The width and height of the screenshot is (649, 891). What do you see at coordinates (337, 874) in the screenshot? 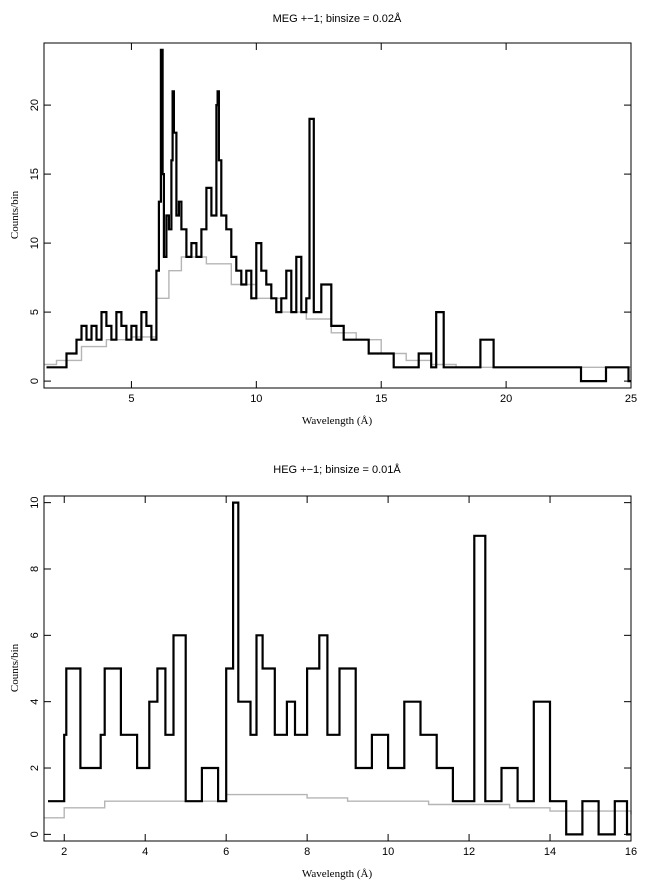
I see `heg-x-axis-label: Wavelength (Å)` at bounding box center [337, 874].